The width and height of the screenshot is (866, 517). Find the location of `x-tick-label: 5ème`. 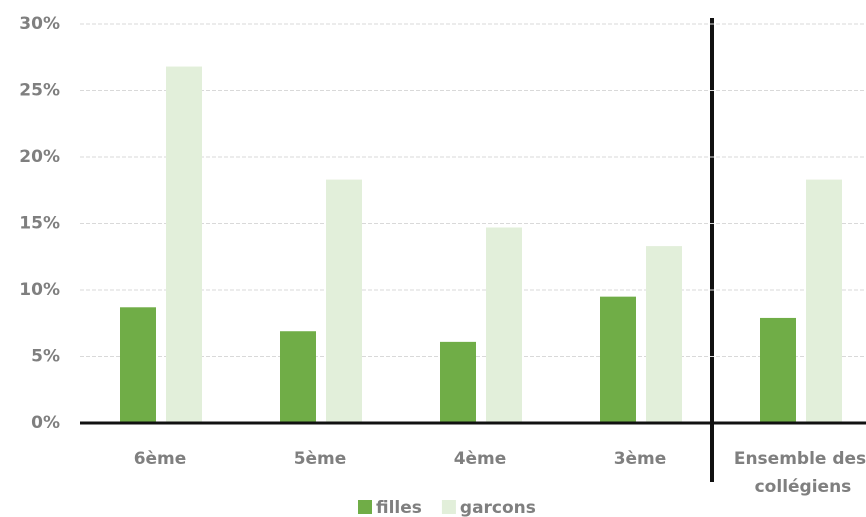

x-tick-label: 5ème is located at coordinates (320, 459).